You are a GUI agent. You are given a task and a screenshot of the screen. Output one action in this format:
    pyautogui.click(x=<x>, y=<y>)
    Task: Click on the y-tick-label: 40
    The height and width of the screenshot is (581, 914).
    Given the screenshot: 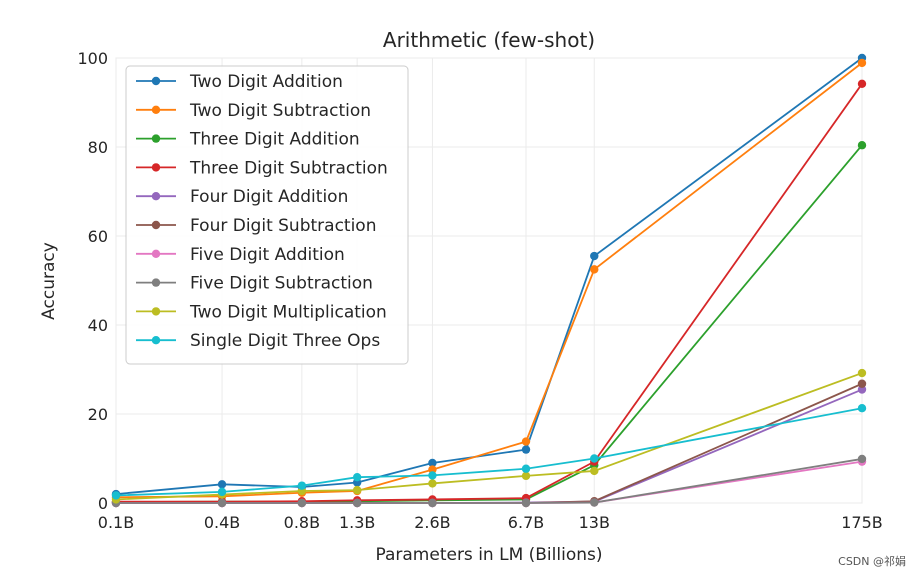 What is the action you would take?
    pyautogui.click(x=98, y=325)
    